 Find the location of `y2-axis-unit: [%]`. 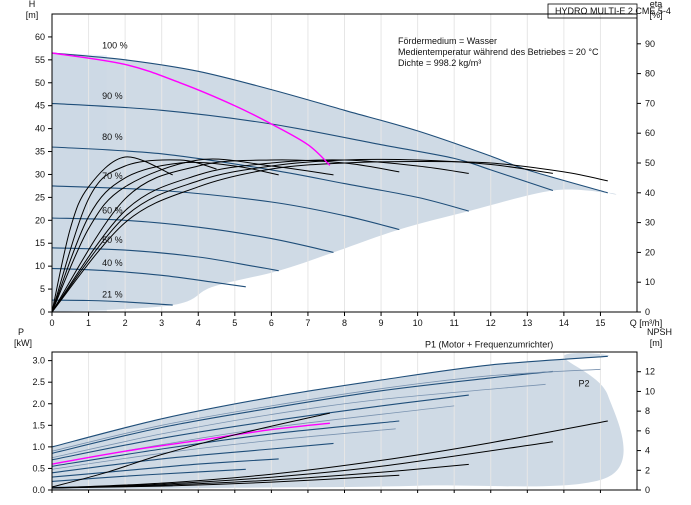

y2-axis-unit: [%] is located at coordinates (655, 15).